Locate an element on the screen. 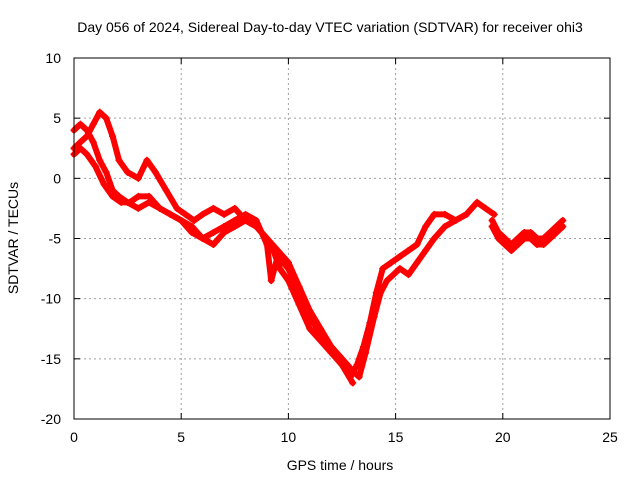 Image resolution: width=640 pixels, height=480 pixels. x-tick-label: 15 is located at coordinates (396, 437).